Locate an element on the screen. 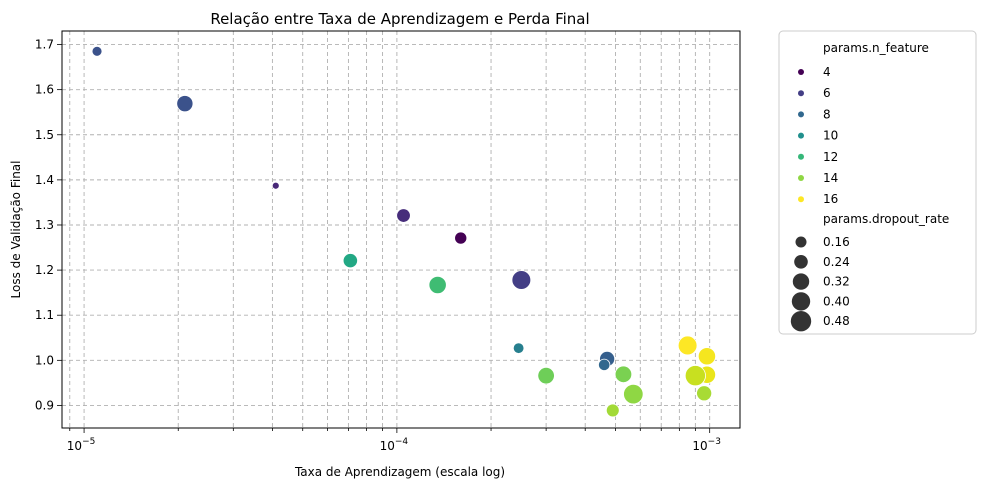 The height and width of the screenshot is (489, 985). x-axis-ticks: 10⁻⁵ 10⁻⁴ 10⁻³ is located at coordinates (394, 440).